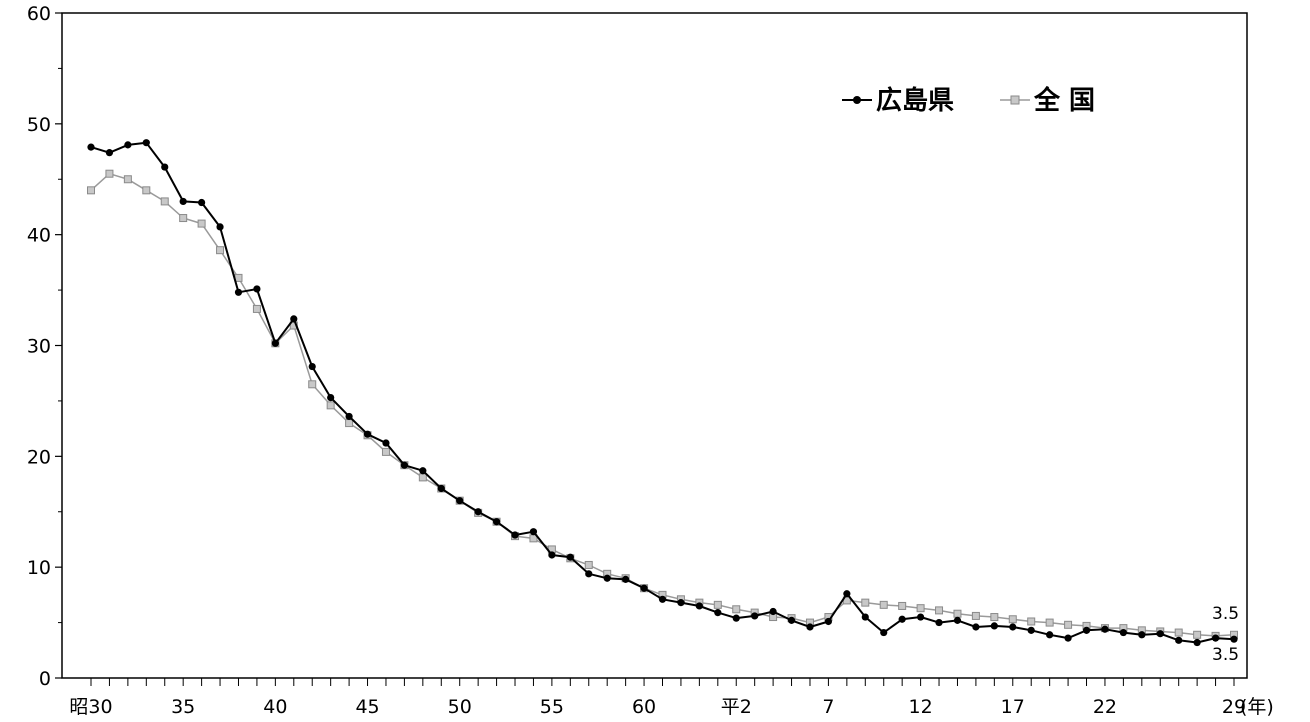  Describe the element at coordinates (1257, 707) in the screenshot. I see `x-axis-unit-label: (年)` at that location.